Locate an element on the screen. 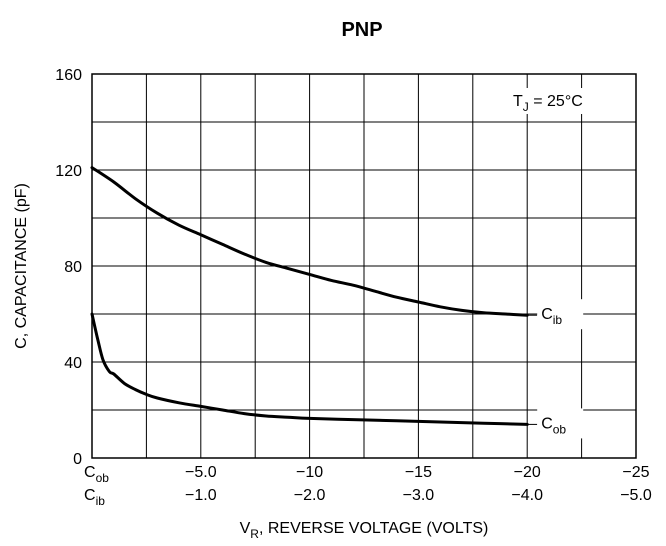  x-tick-label-ib: −2.0 is located at coordinates (310, 495).